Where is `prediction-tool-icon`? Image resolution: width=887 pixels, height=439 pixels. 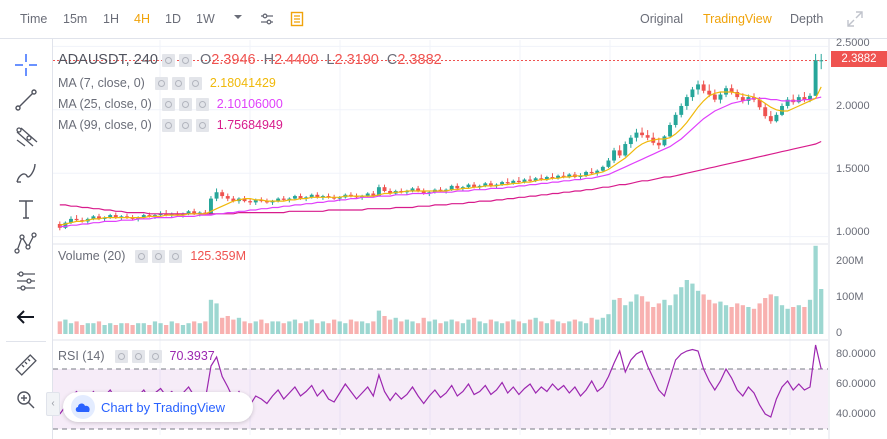
prediction-tool-icon is located at coordinates (26, 281).